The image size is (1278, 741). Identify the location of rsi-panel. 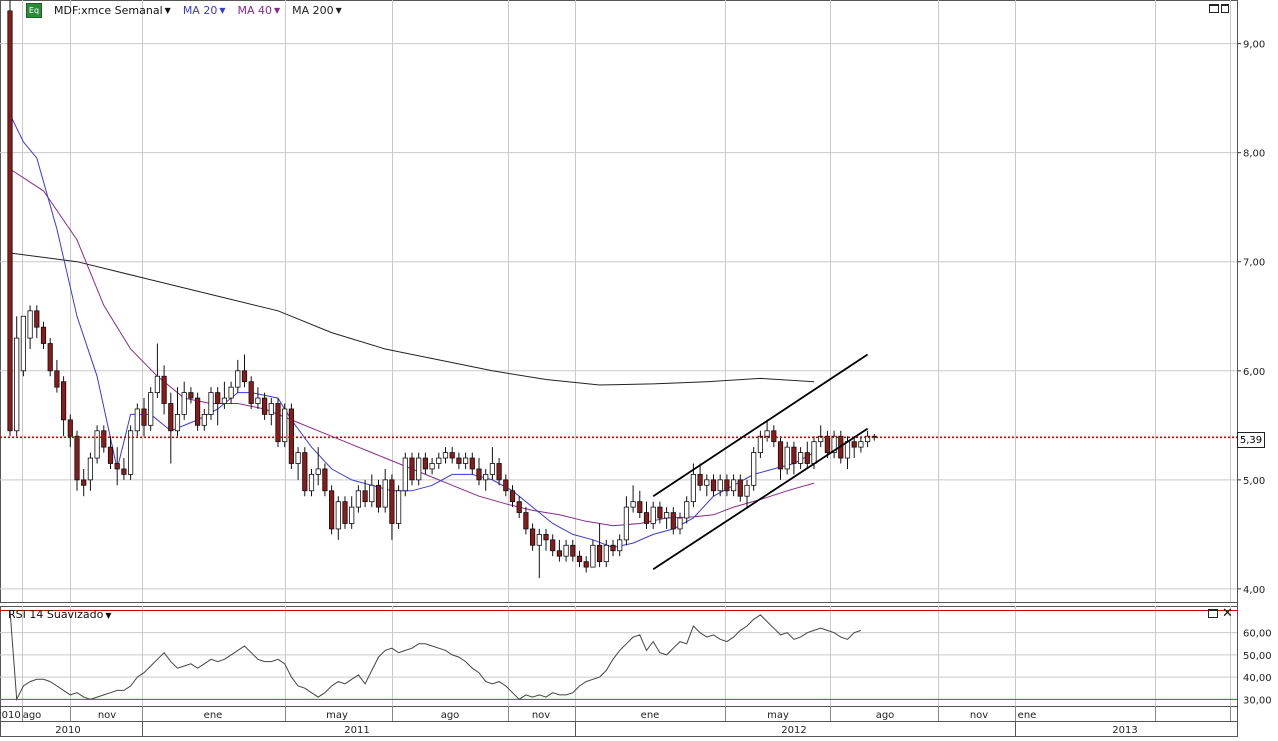
(619, 656).